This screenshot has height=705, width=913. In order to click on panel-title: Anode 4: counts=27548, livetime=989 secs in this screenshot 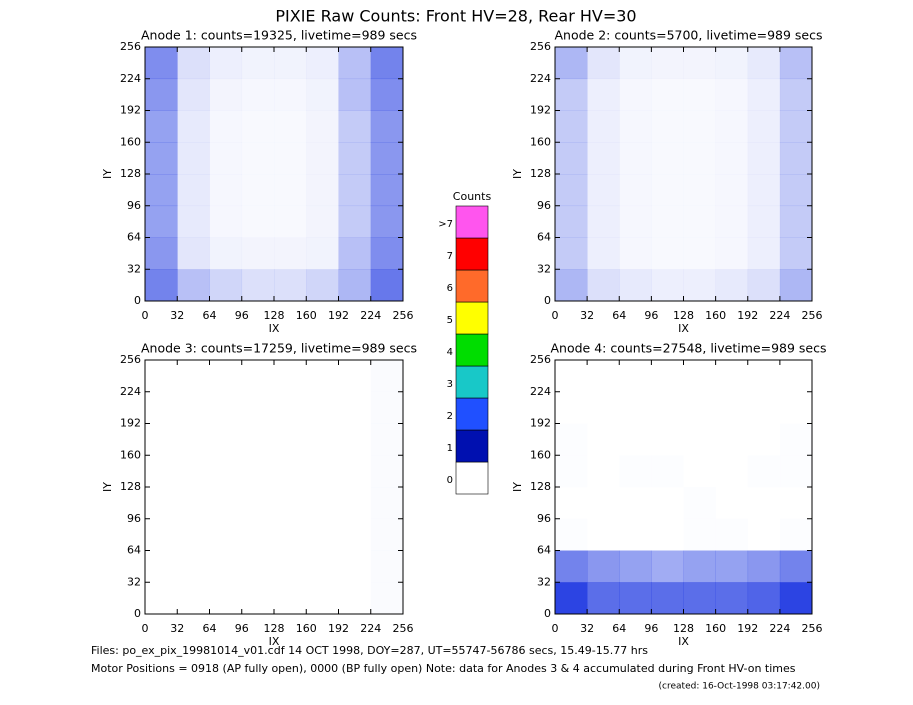, I will do `click(689, 348)`.